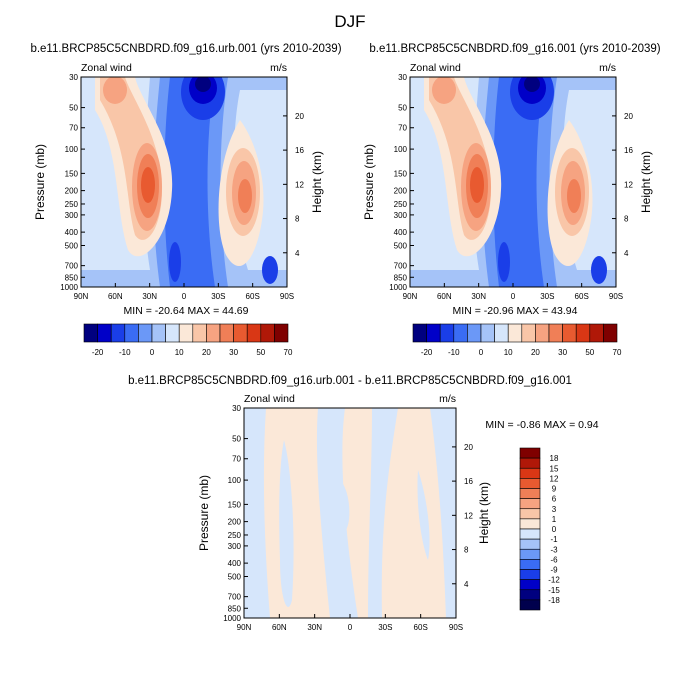  What do you see at coordinates (554, 600) in the screenshot?
I see `colorbar-label: -18` at bounding box center [554, 600].